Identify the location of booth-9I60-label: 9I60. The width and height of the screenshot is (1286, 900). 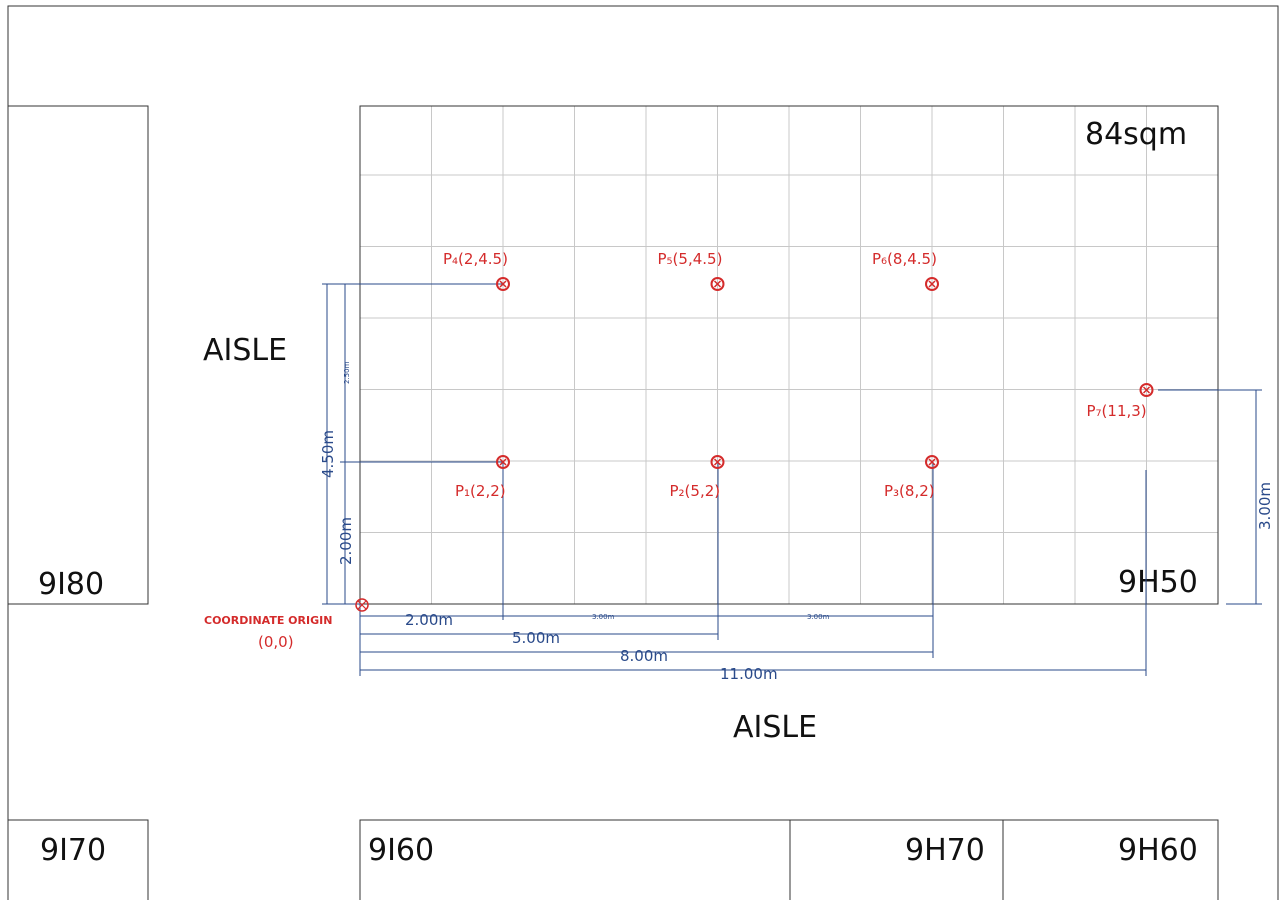
(401, 850).